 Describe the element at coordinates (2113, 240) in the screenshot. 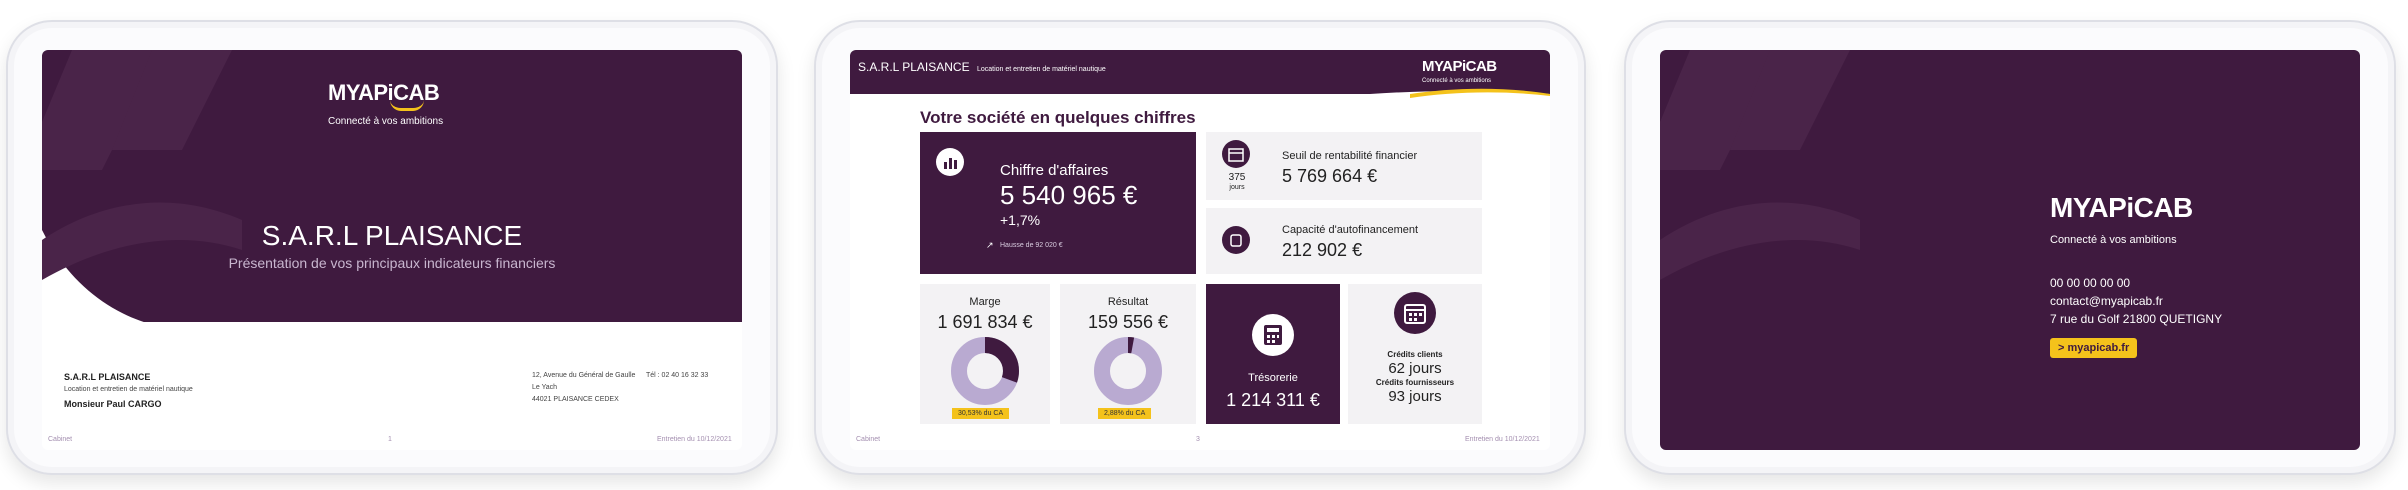

I see `contact-tagline: Connecté à vos ambitions` at that location.